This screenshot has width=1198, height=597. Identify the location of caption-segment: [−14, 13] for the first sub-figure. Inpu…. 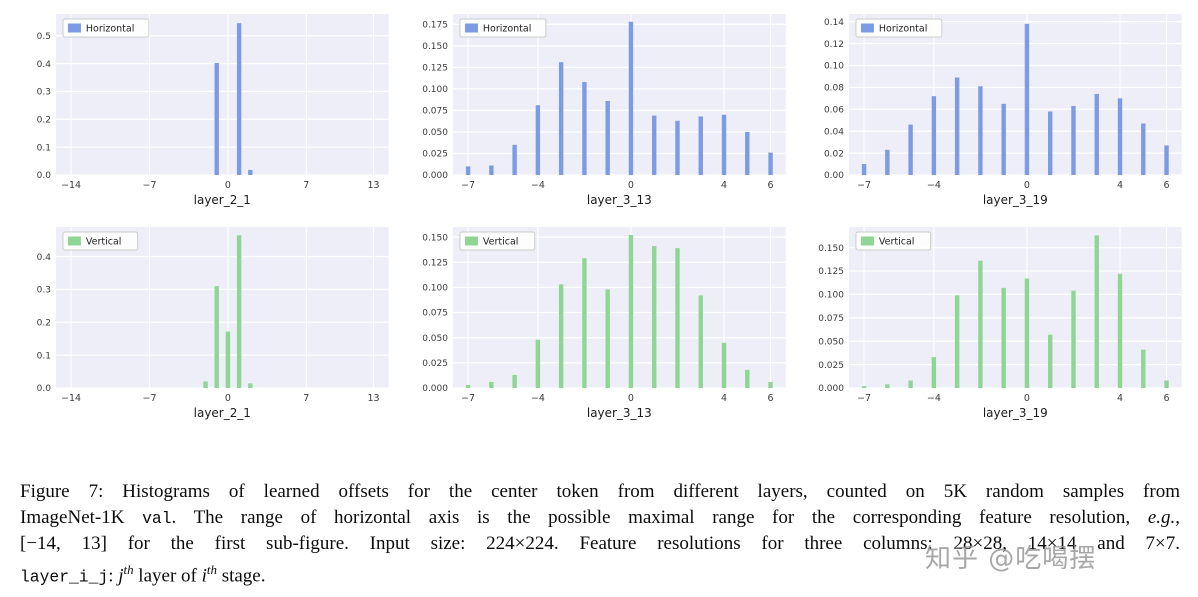
(600, 543).